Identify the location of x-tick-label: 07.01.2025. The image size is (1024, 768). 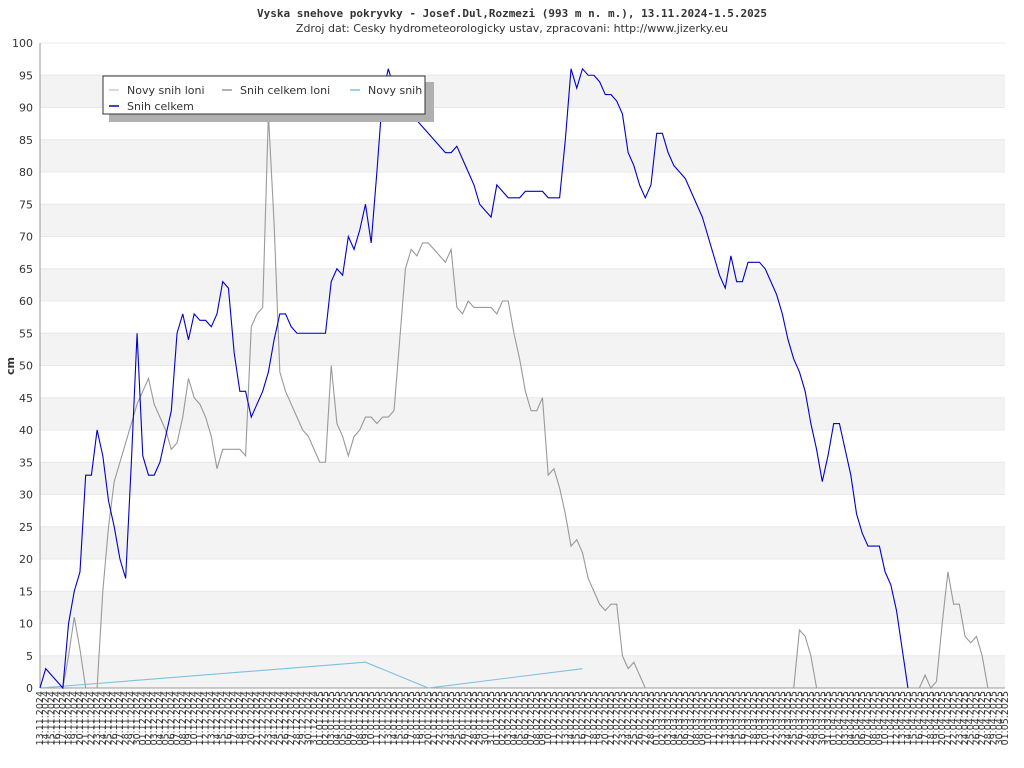
(354, 718).